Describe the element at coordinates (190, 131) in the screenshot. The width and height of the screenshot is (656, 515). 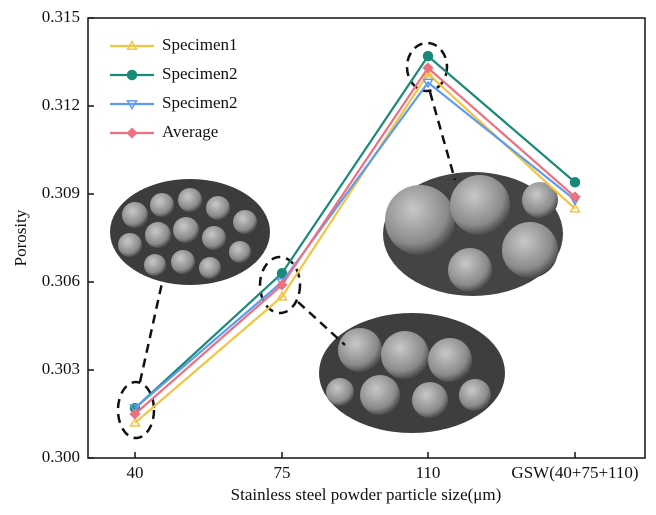
I see `legend-label: Average` at that location.